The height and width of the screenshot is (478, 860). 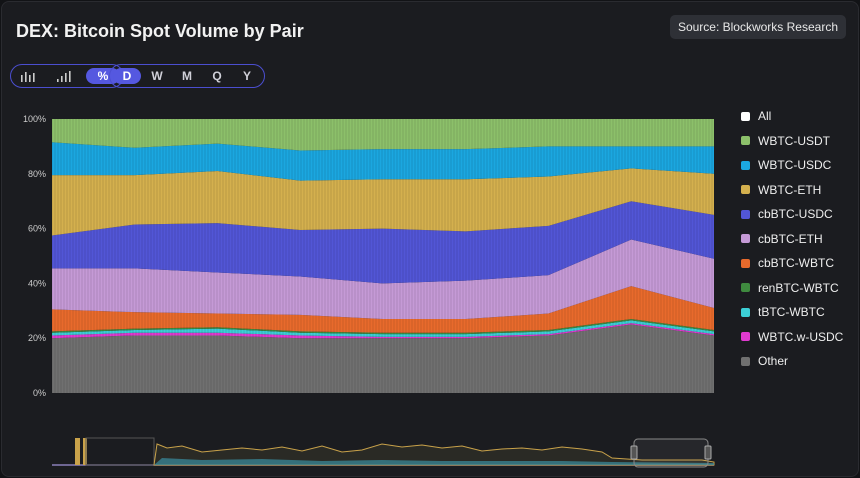 I want to click on legend-label: WBTC.w-USDC, so click(x=801, y=336).